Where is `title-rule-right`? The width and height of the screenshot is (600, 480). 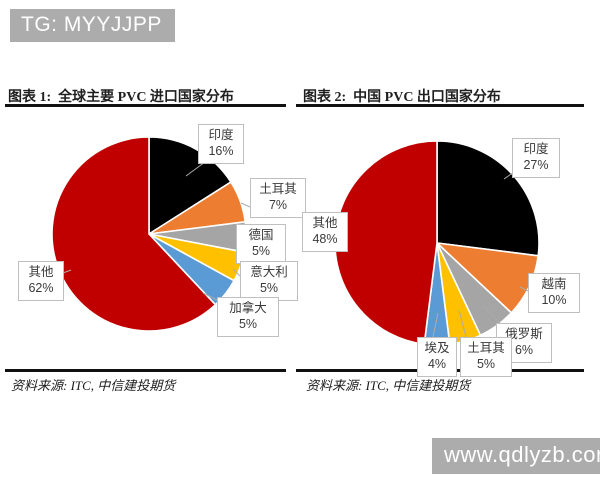
title-rule-right is located at coordinates (440, 105).